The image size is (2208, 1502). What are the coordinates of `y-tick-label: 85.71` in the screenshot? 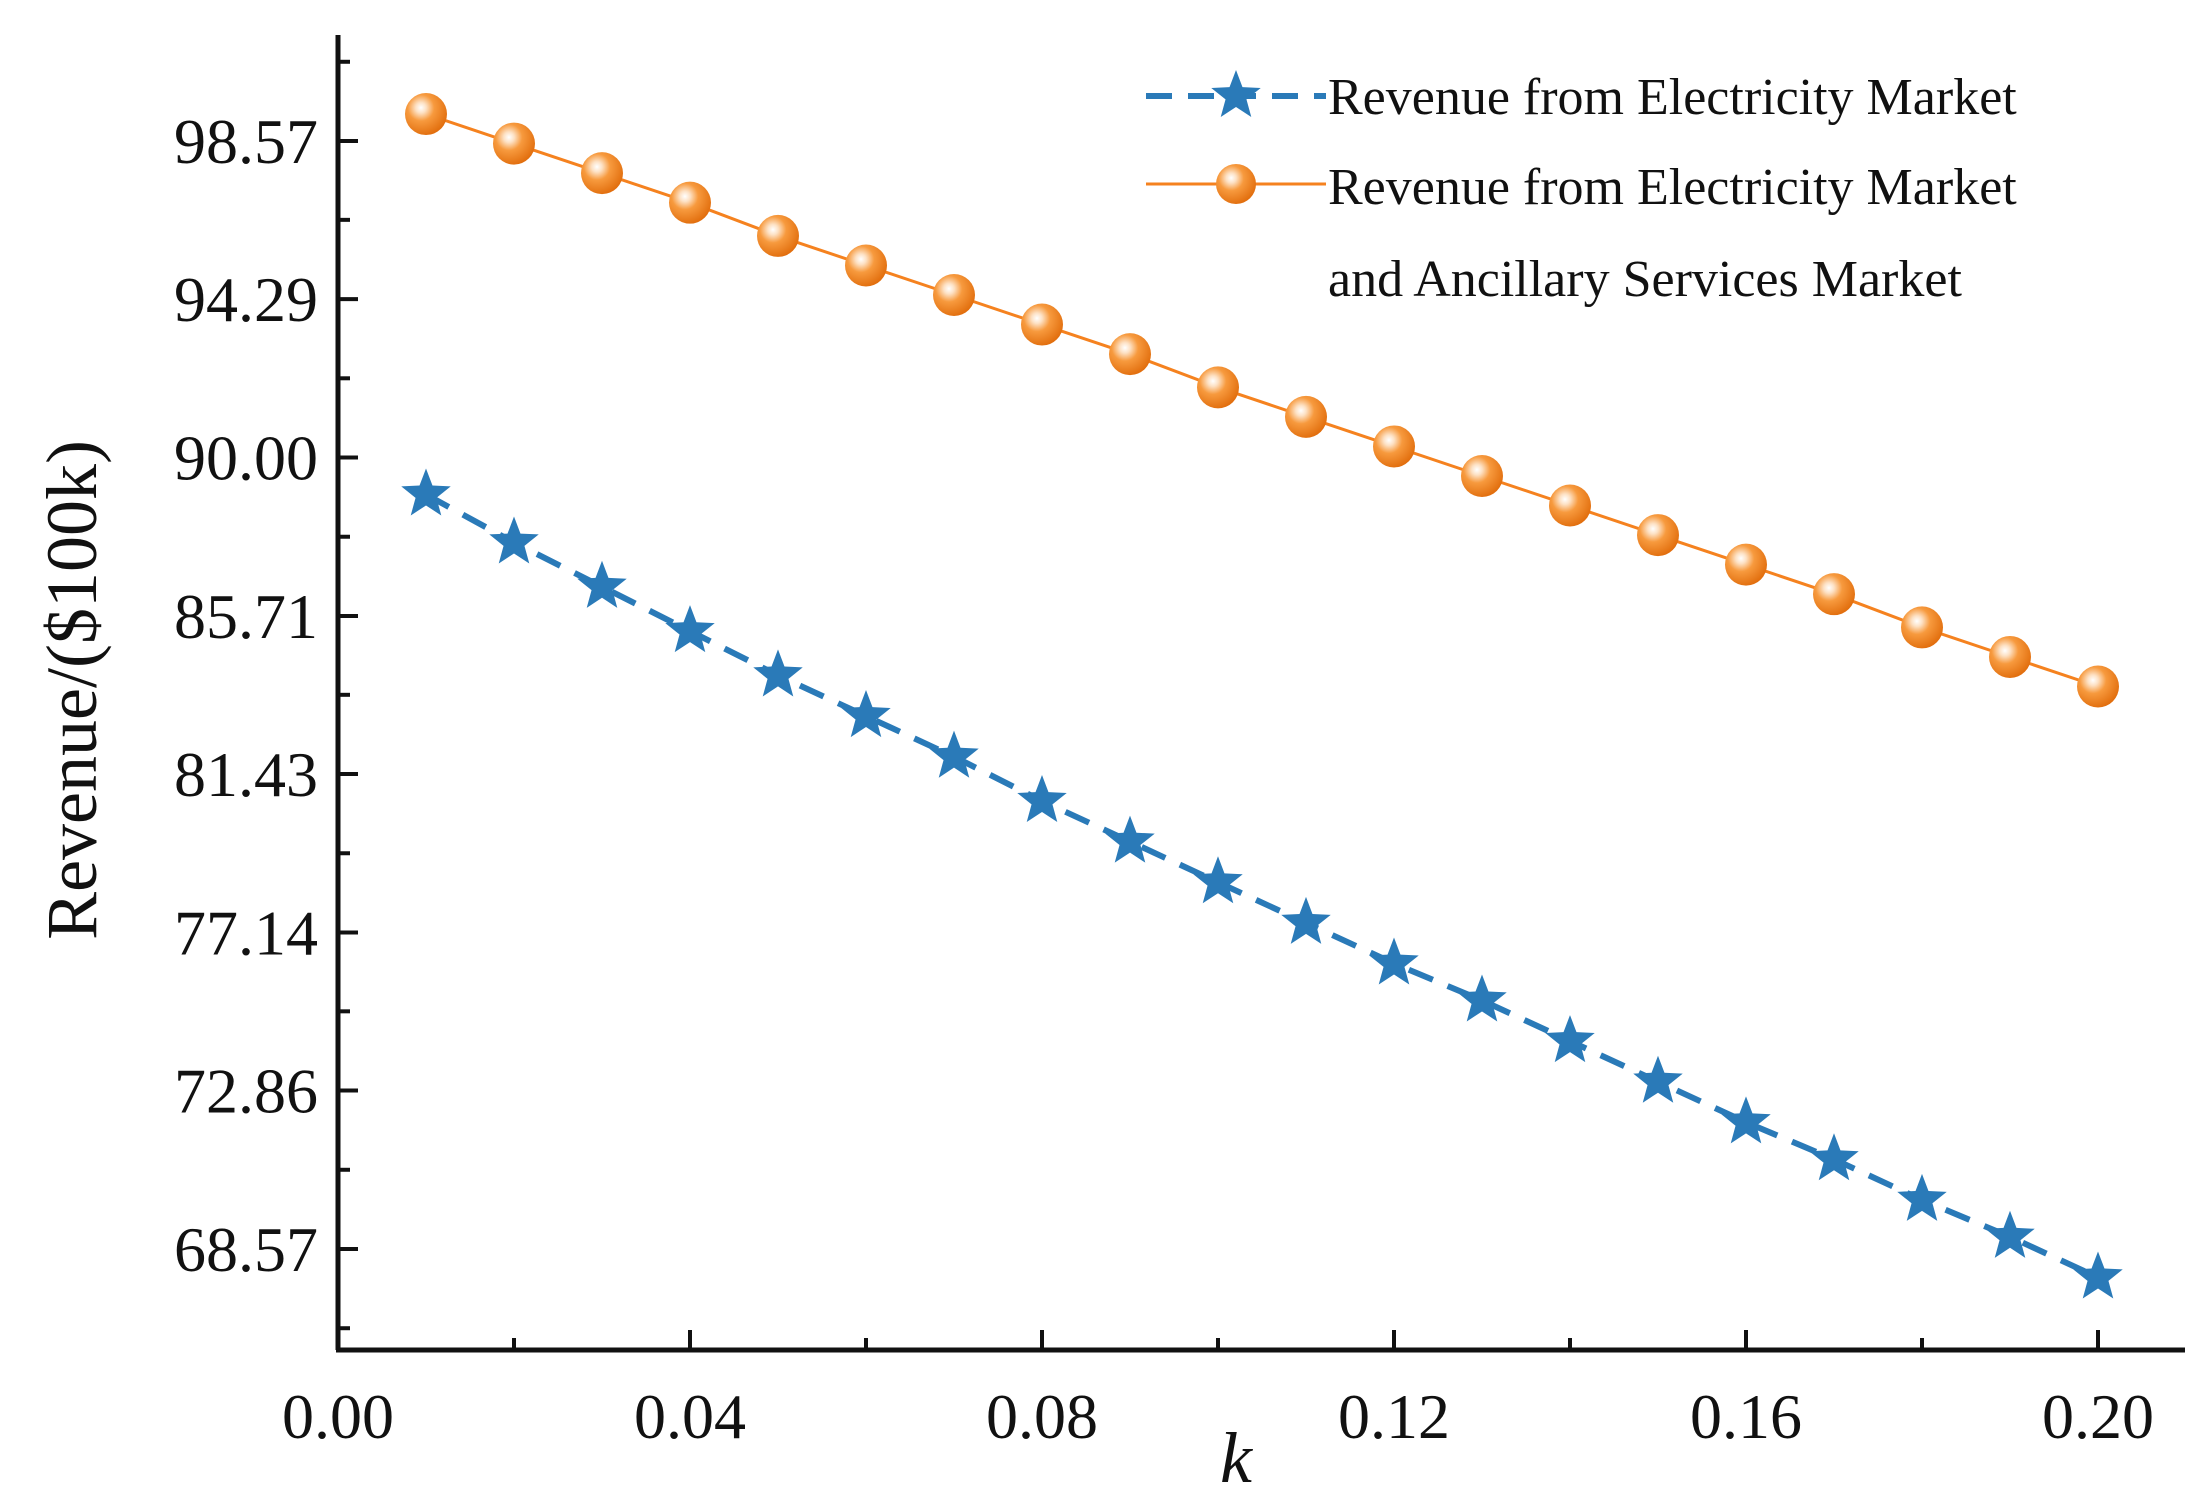 It's located at (246, 616).